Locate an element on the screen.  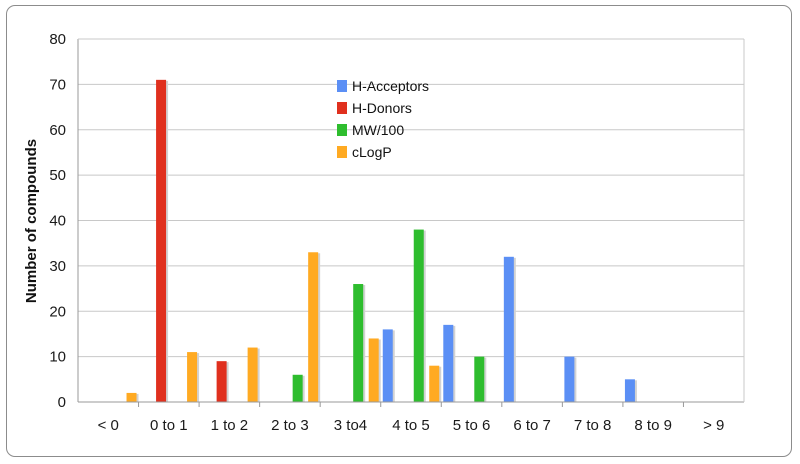
y-tick-labels: 0 10 20 30 40 50 60 70 80 is located at coordinates (57, 221).